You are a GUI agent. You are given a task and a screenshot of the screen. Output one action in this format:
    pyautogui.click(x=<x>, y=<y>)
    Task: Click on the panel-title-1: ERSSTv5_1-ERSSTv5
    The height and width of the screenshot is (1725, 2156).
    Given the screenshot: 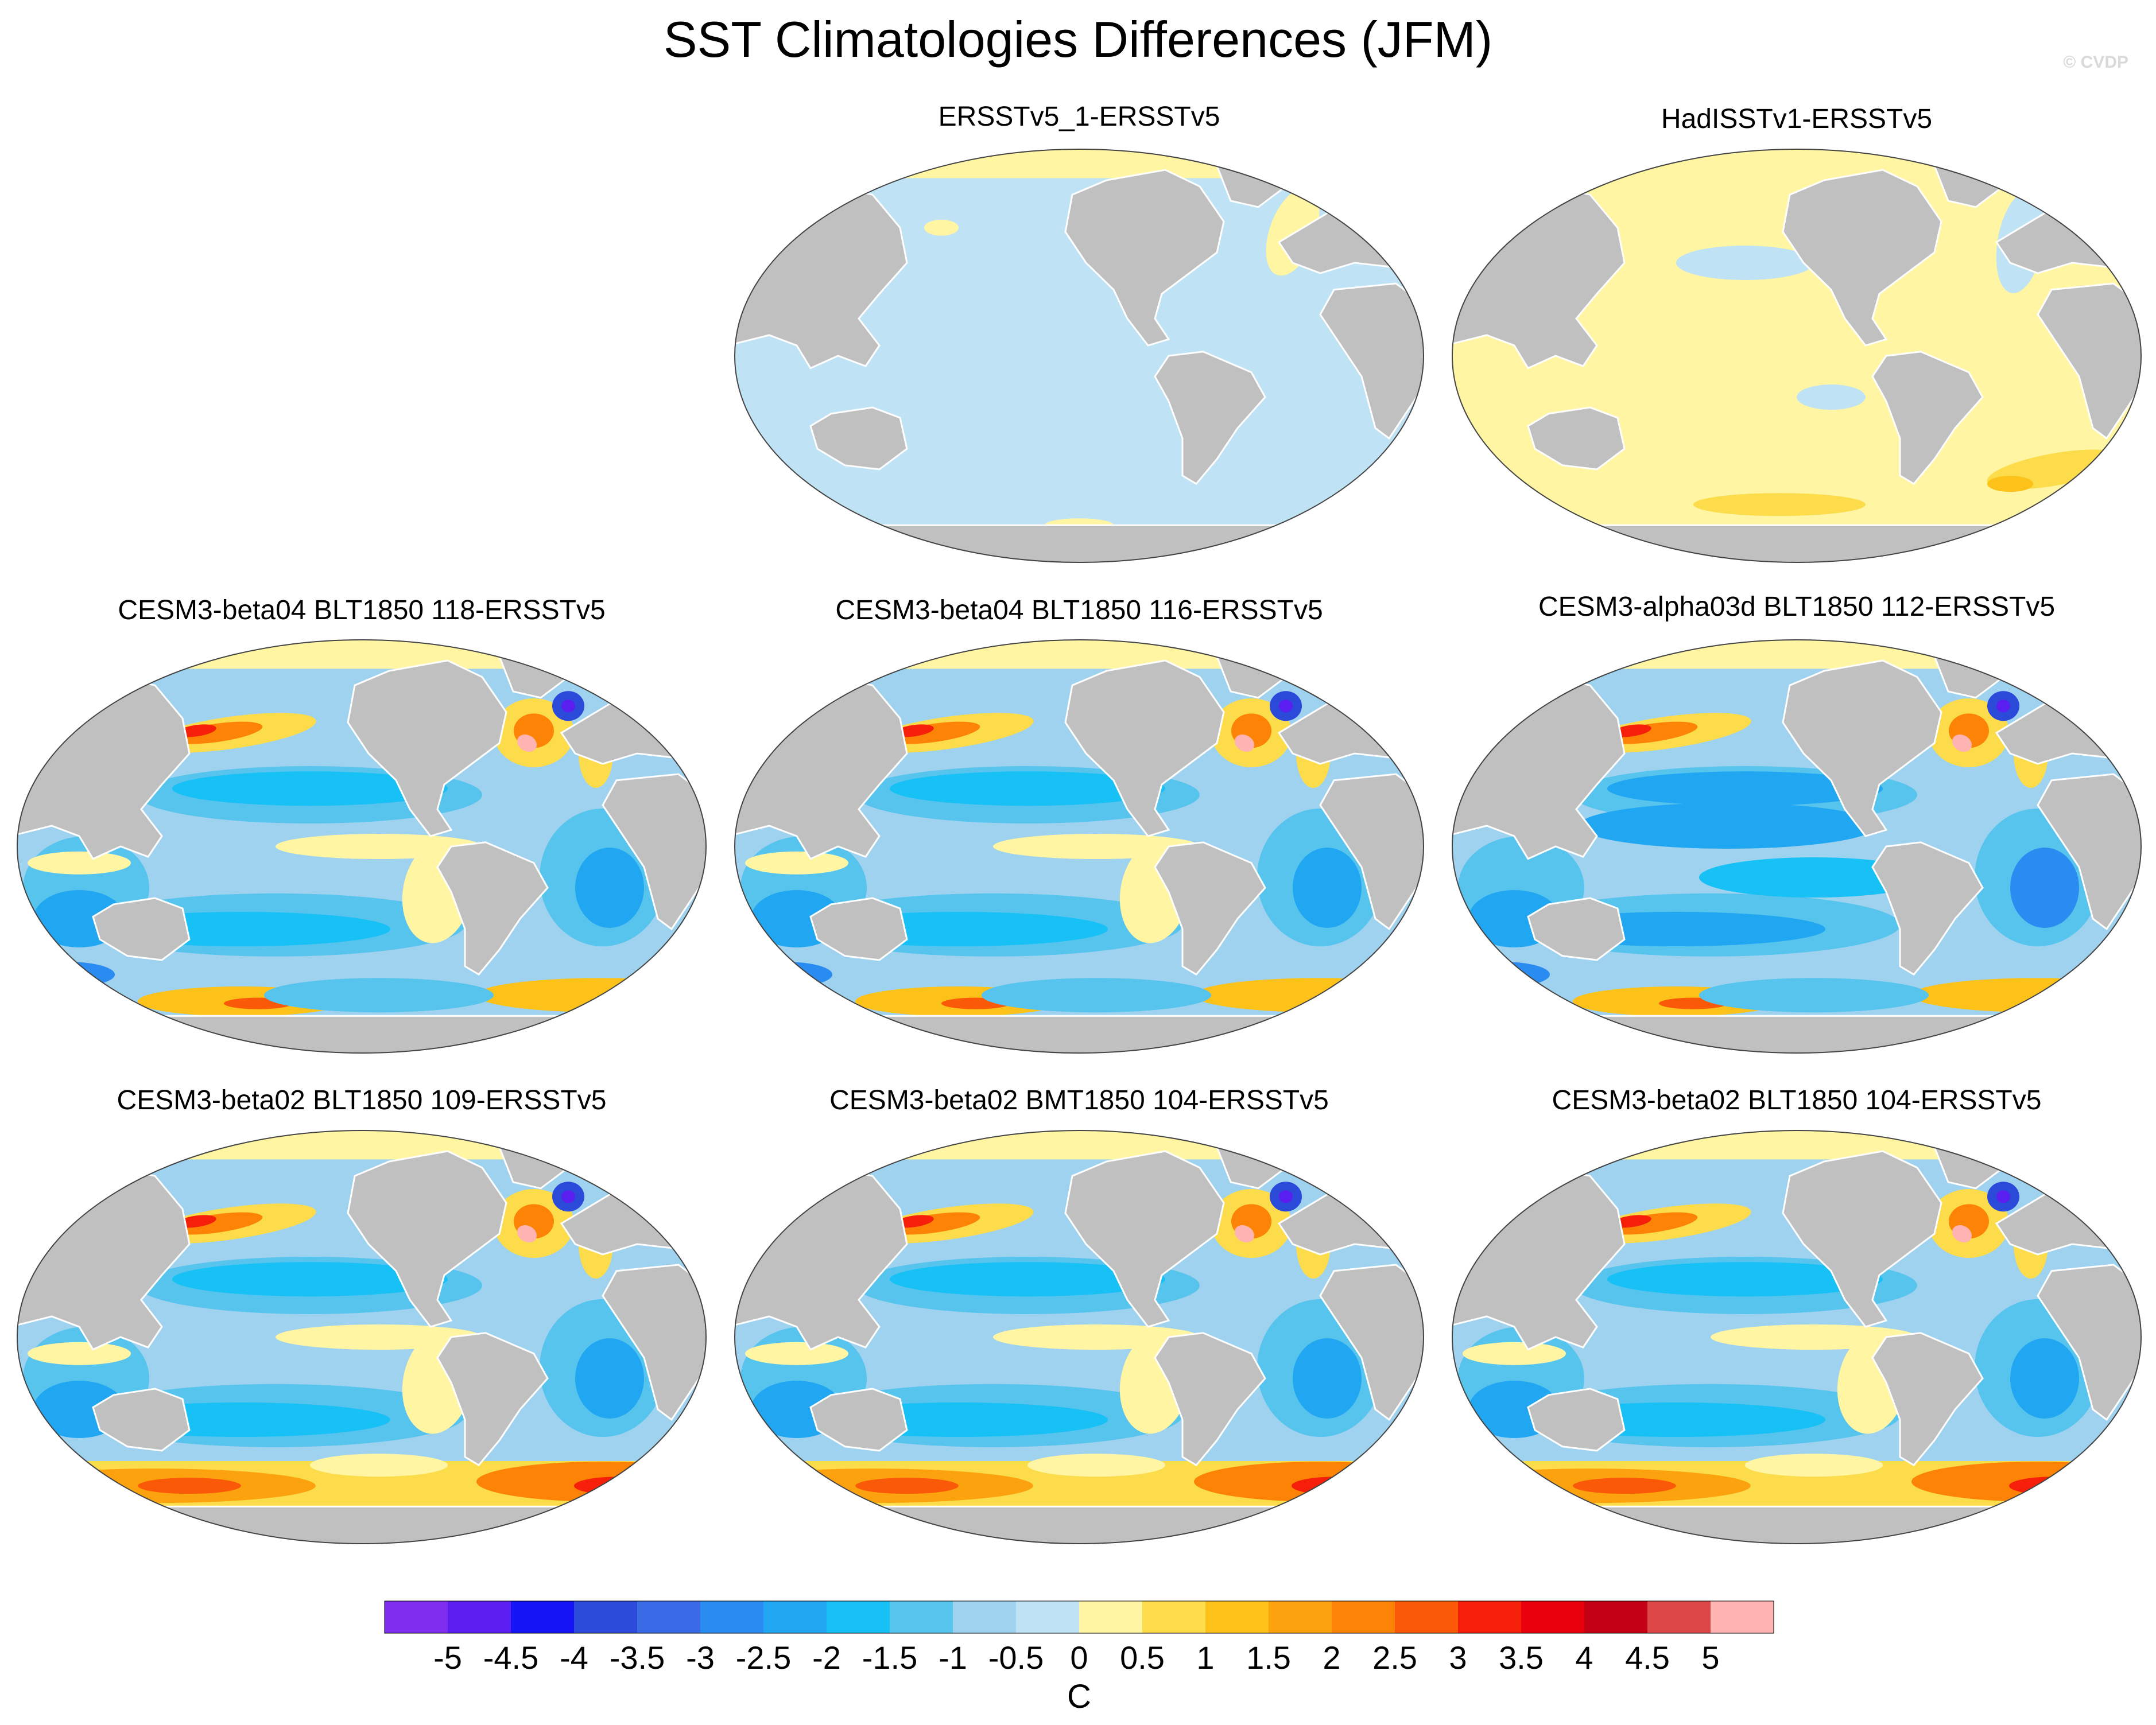 What is the action you would take?
    pyautogui.click(x=1079, y=117)
    